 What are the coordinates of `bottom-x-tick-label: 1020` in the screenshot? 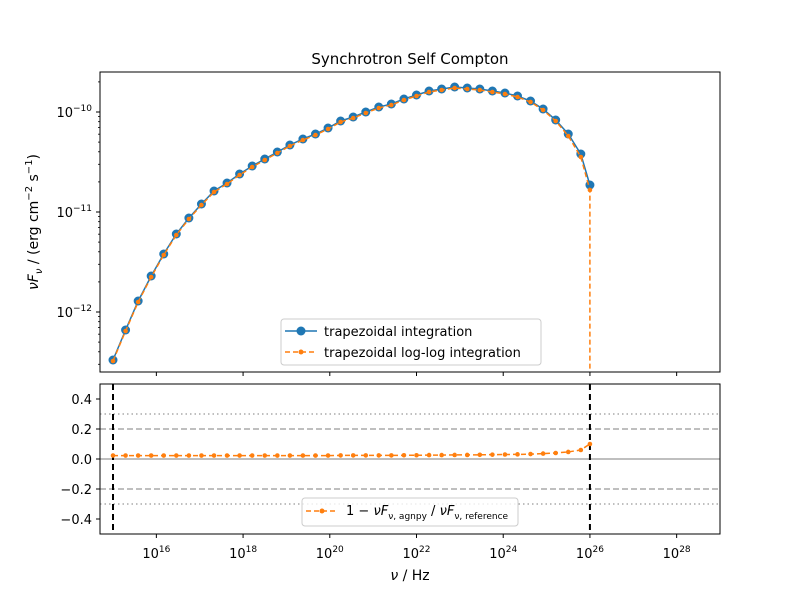 It's located at (330, 553).